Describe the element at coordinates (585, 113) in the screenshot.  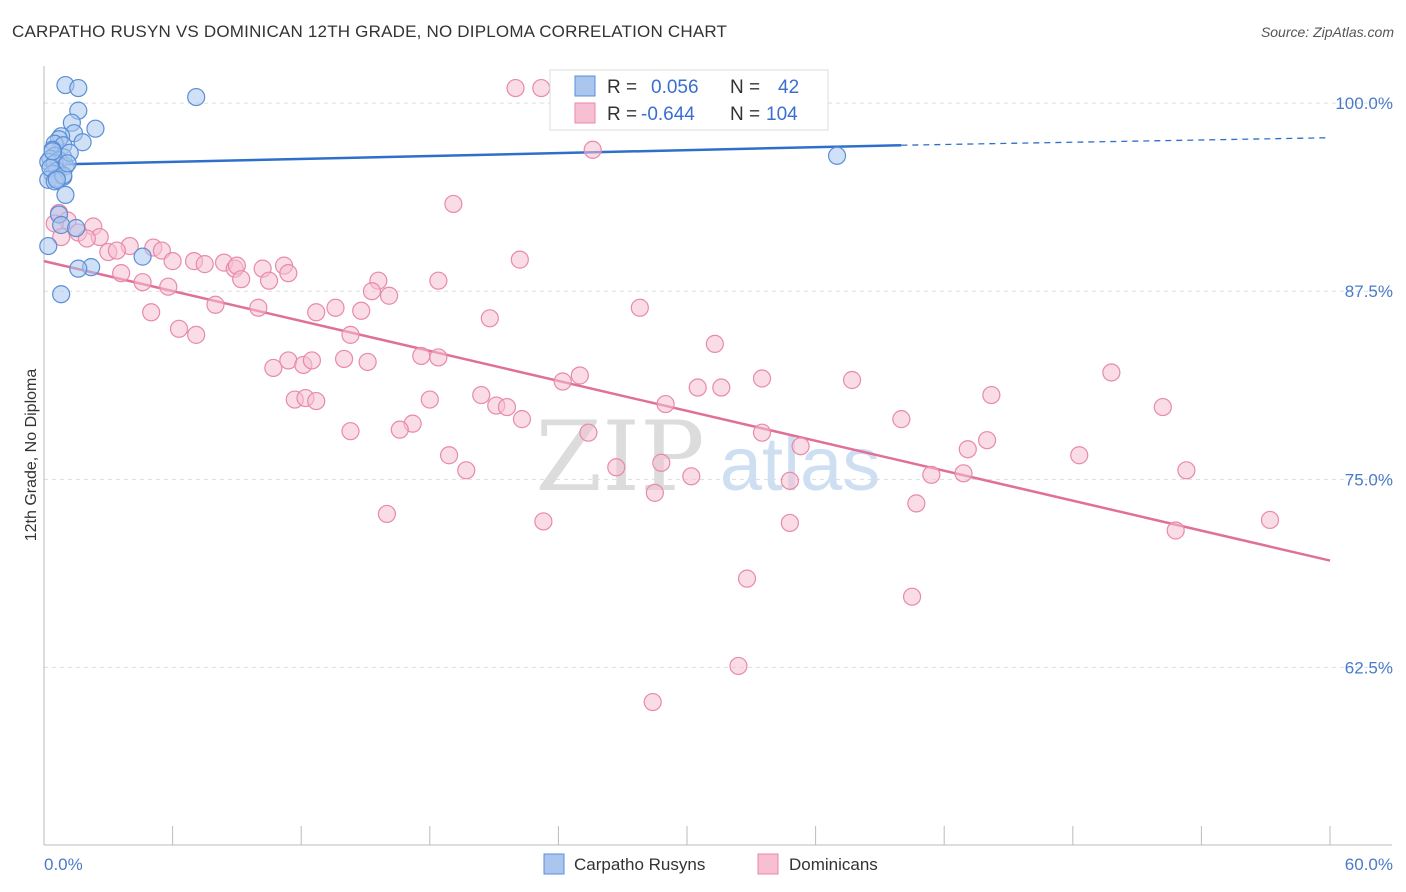
I see `legend-swatch-pink` at that location.